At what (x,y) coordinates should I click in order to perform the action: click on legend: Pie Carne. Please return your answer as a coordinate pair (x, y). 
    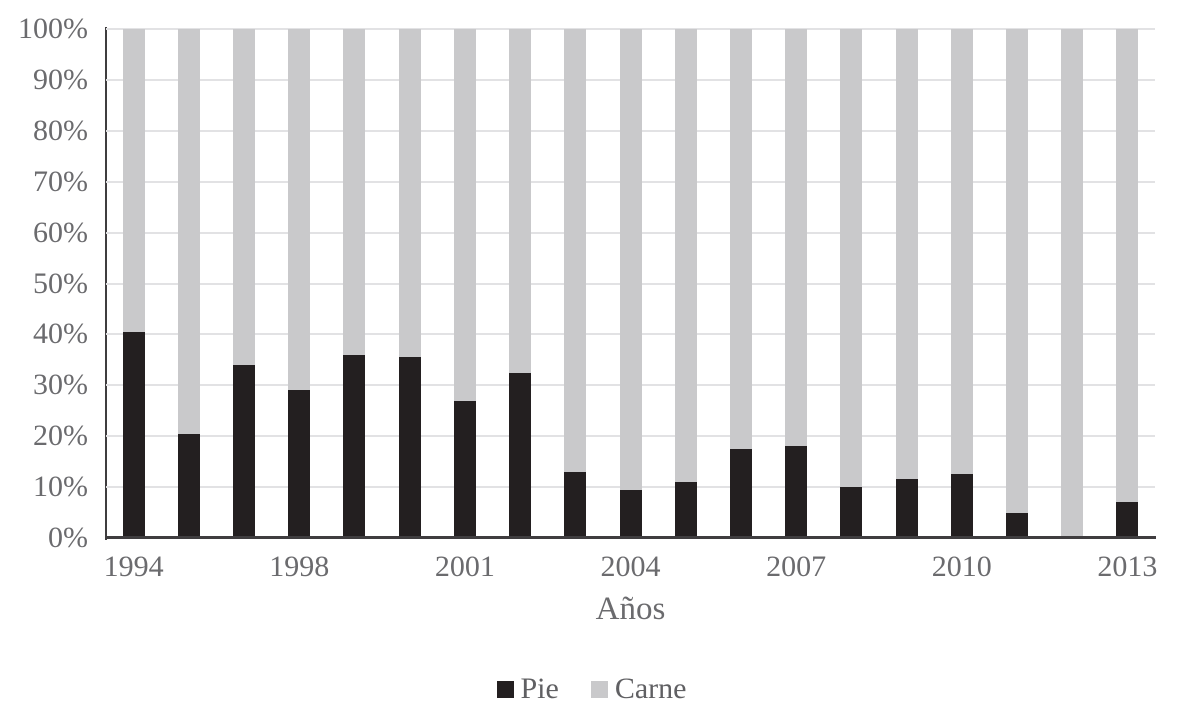
    Looking at the image, I should click on (591, 689).